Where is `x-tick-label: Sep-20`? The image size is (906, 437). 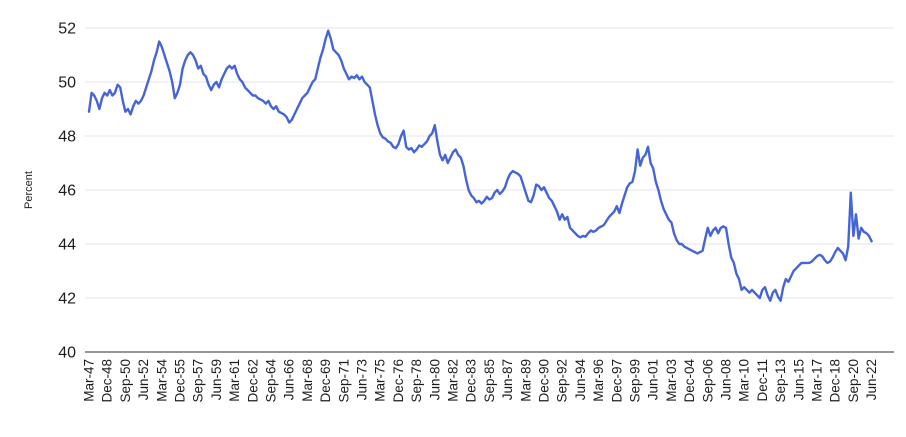
x-tick-label: Sep-20 is located at coordinates (853, 381).